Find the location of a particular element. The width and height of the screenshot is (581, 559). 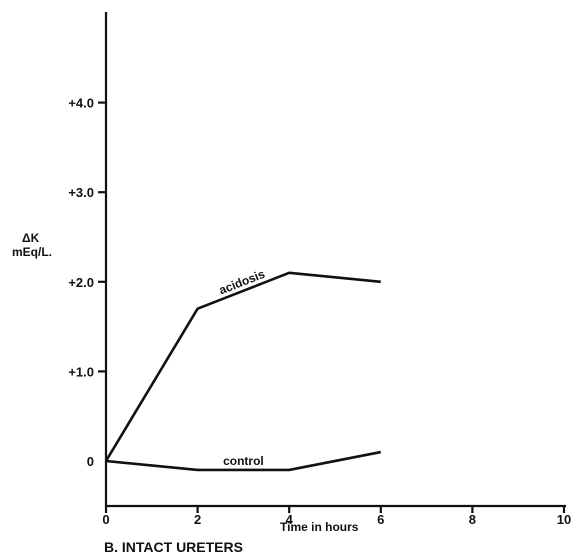

x-tick-label: 4 is located at coordinates (290, 519).